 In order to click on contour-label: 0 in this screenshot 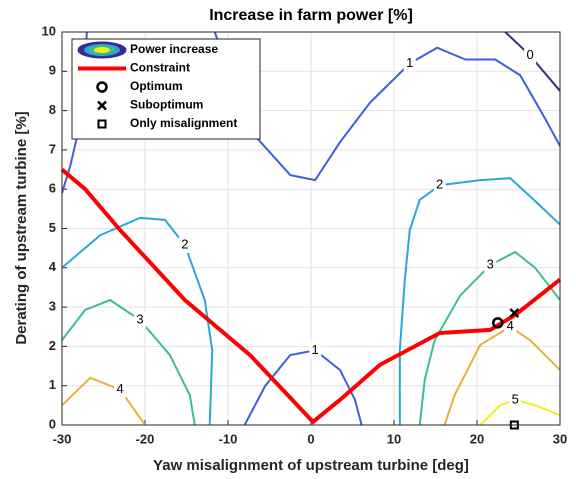, I will do `click(530, 54)`.